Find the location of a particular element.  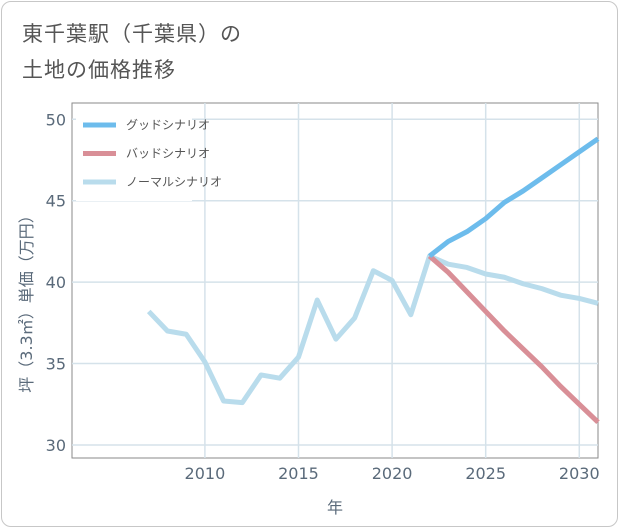

y-axis-title: 坪（3.3㎡）単価（万円） is located at coordinates (26, 299).